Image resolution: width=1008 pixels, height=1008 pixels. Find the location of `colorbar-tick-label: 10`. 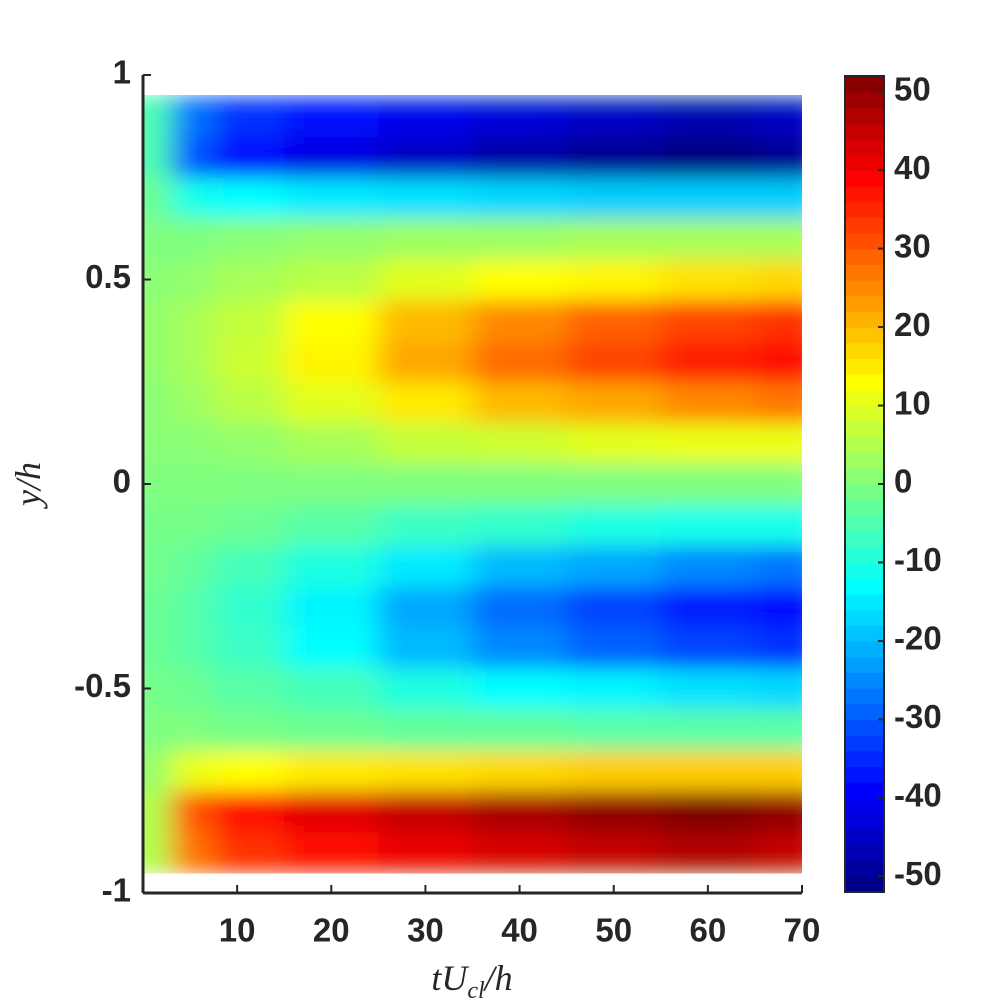

colorbar-tick-label: 10 is located at coordinates (912, 402).